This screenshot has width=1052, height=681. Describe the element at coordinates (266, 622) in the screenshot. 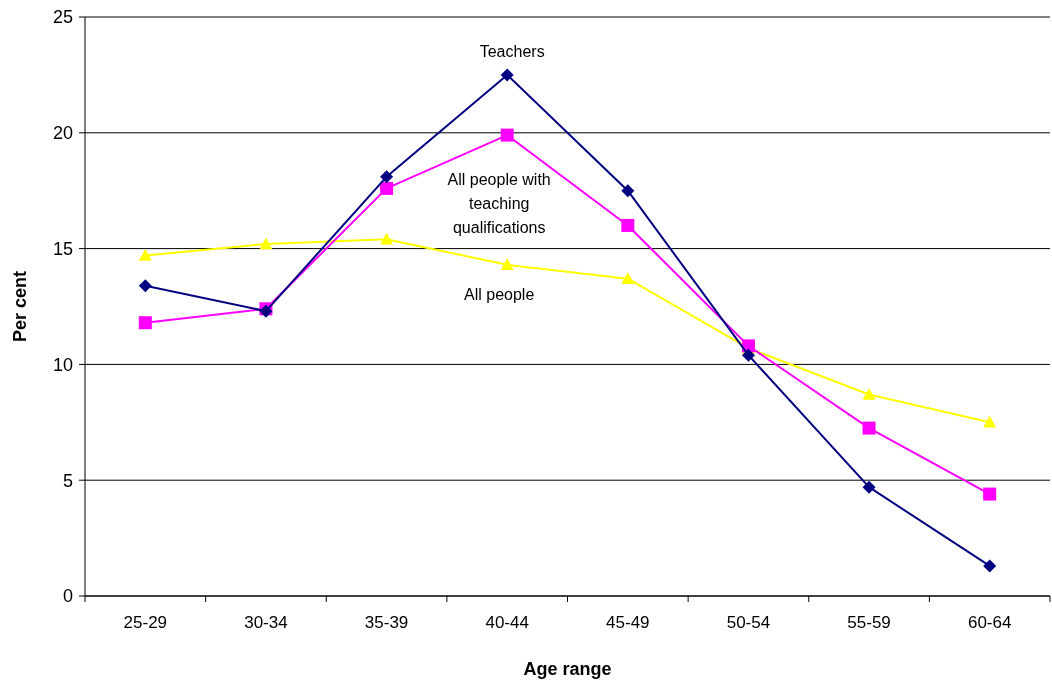

I see `x-tick-label: 30-34` at that location.